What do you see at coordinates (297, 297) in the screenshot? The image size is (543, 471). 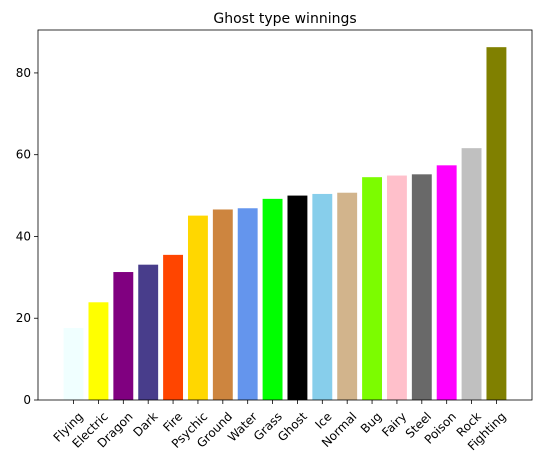 I see `bar-ghost` at bounding box center [297, 297].